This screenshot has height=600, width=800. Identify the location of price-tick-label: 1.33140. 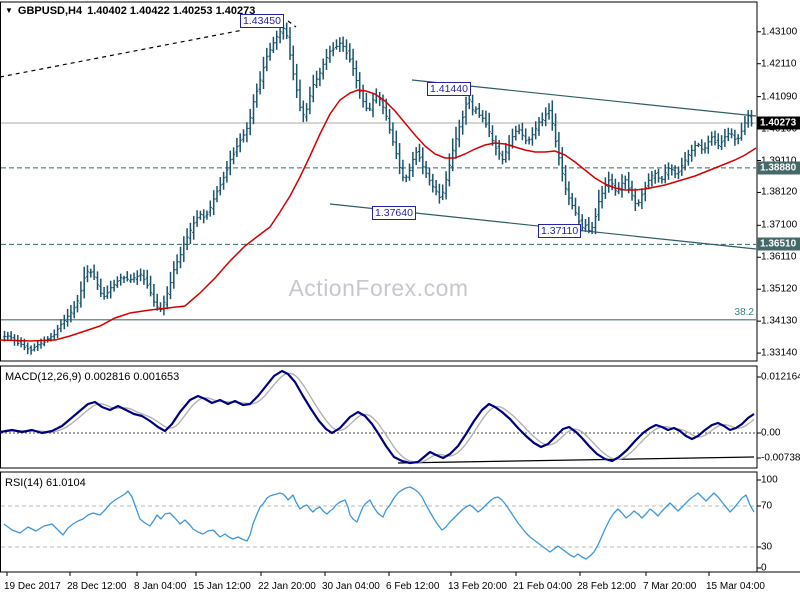
(779, 353).